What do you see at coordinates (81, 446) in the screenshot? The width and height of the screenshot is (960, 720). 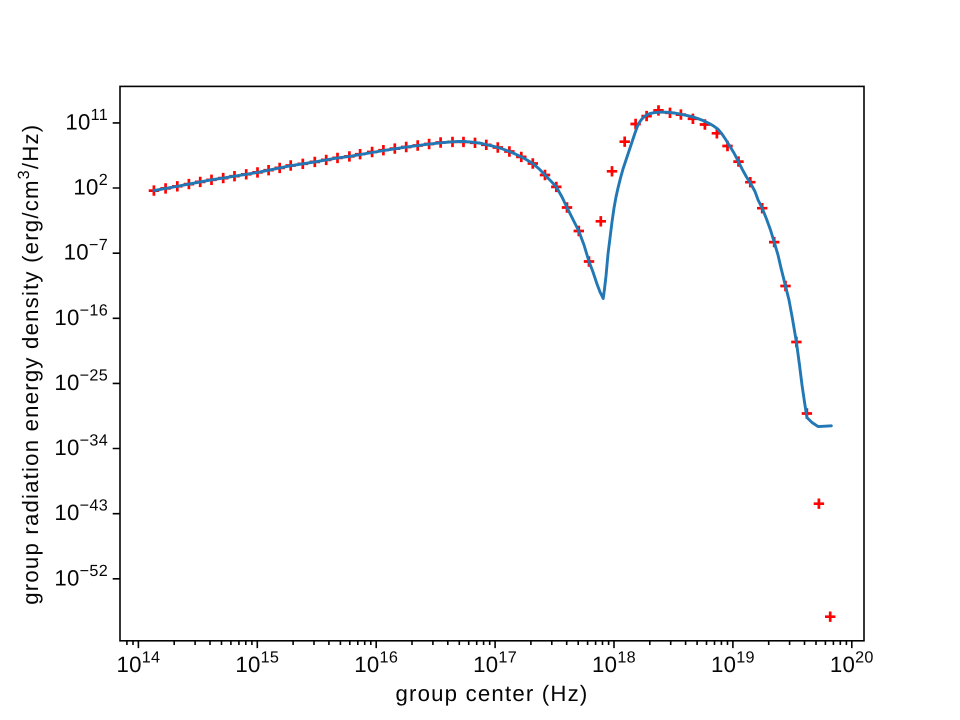 I see `svg-text: 10−34` at bounding box center [81, 446].